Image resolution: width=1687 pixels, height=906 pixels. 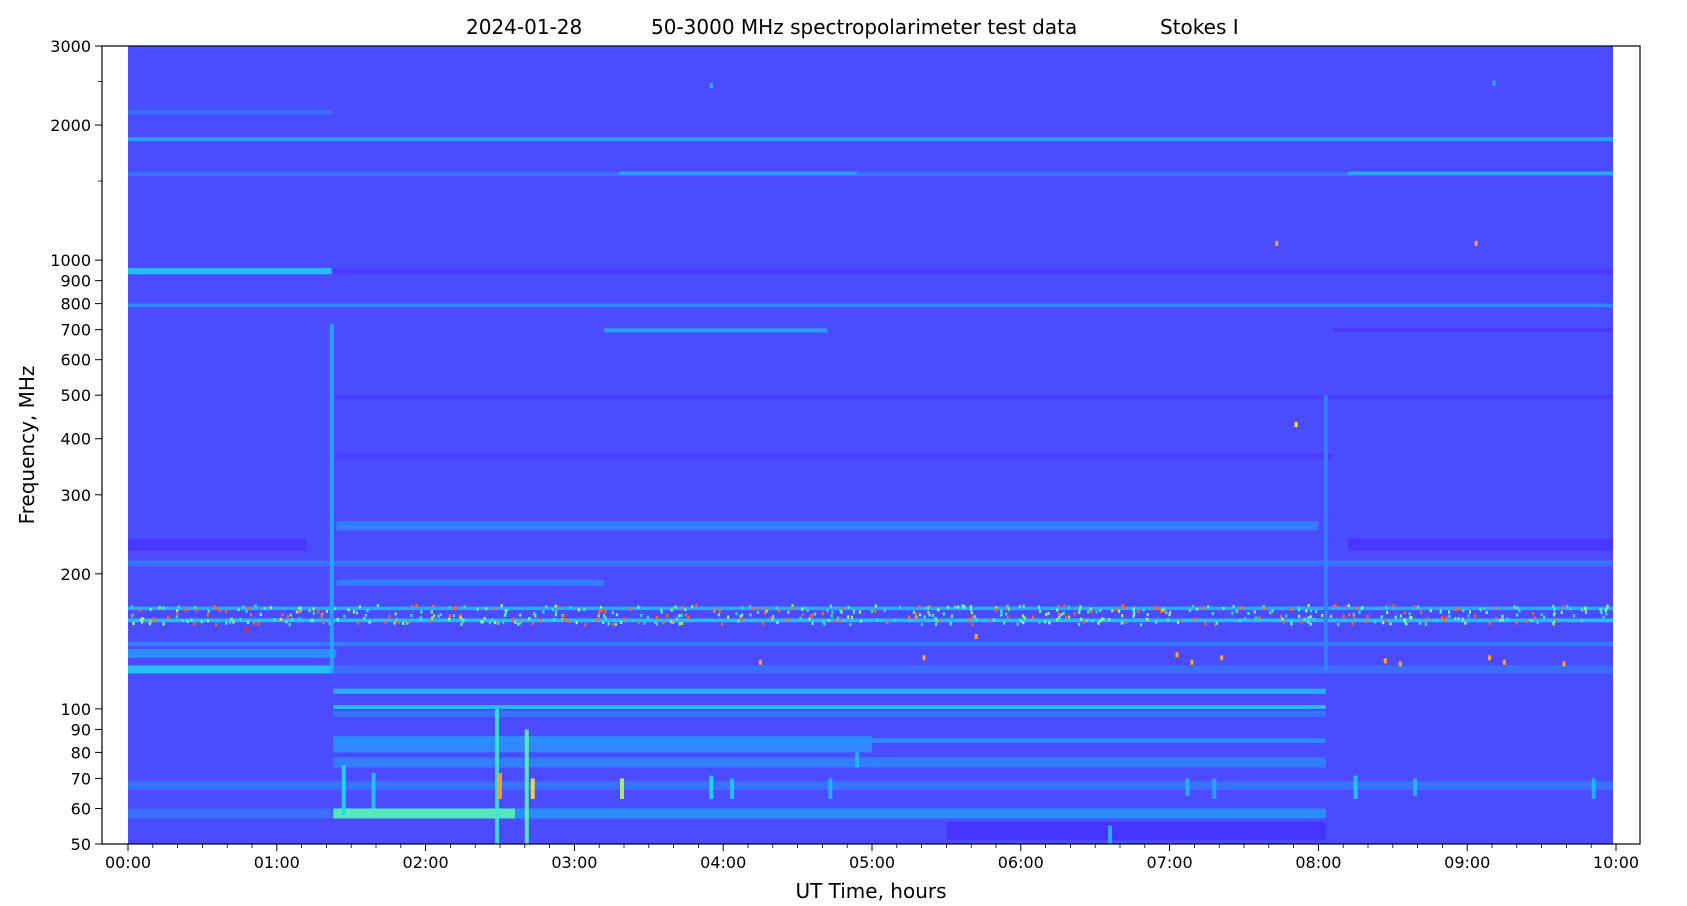 What do you see at coordinates (128, 862) in the screenshot?
I see `x-tick-label: 00:00` at bounding box center [128, 862].